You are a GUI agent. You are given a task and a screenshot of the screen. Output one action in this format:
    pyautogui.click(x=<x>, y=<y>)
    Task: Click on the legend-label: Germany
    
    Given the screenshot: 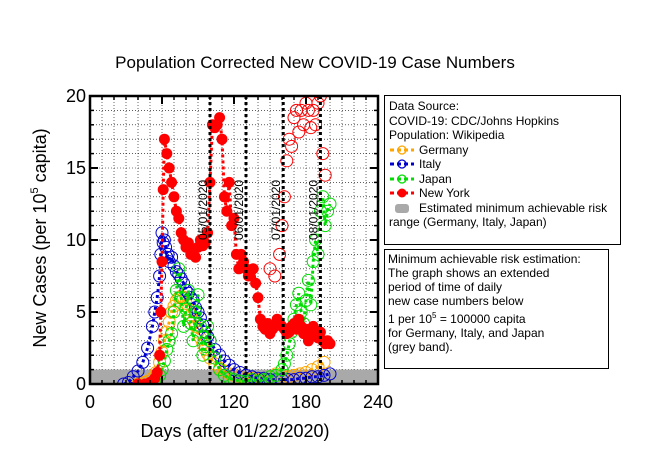 What is the action you would take?
    pyautogui.click(x=444, y=149)
    